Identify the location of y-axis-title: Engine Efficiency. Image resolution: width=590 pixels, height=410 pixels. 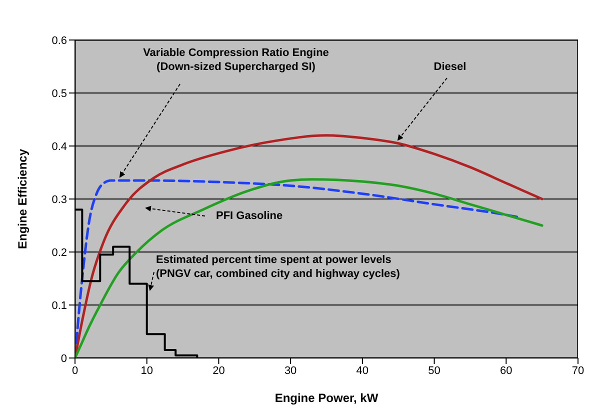
(22, 199).